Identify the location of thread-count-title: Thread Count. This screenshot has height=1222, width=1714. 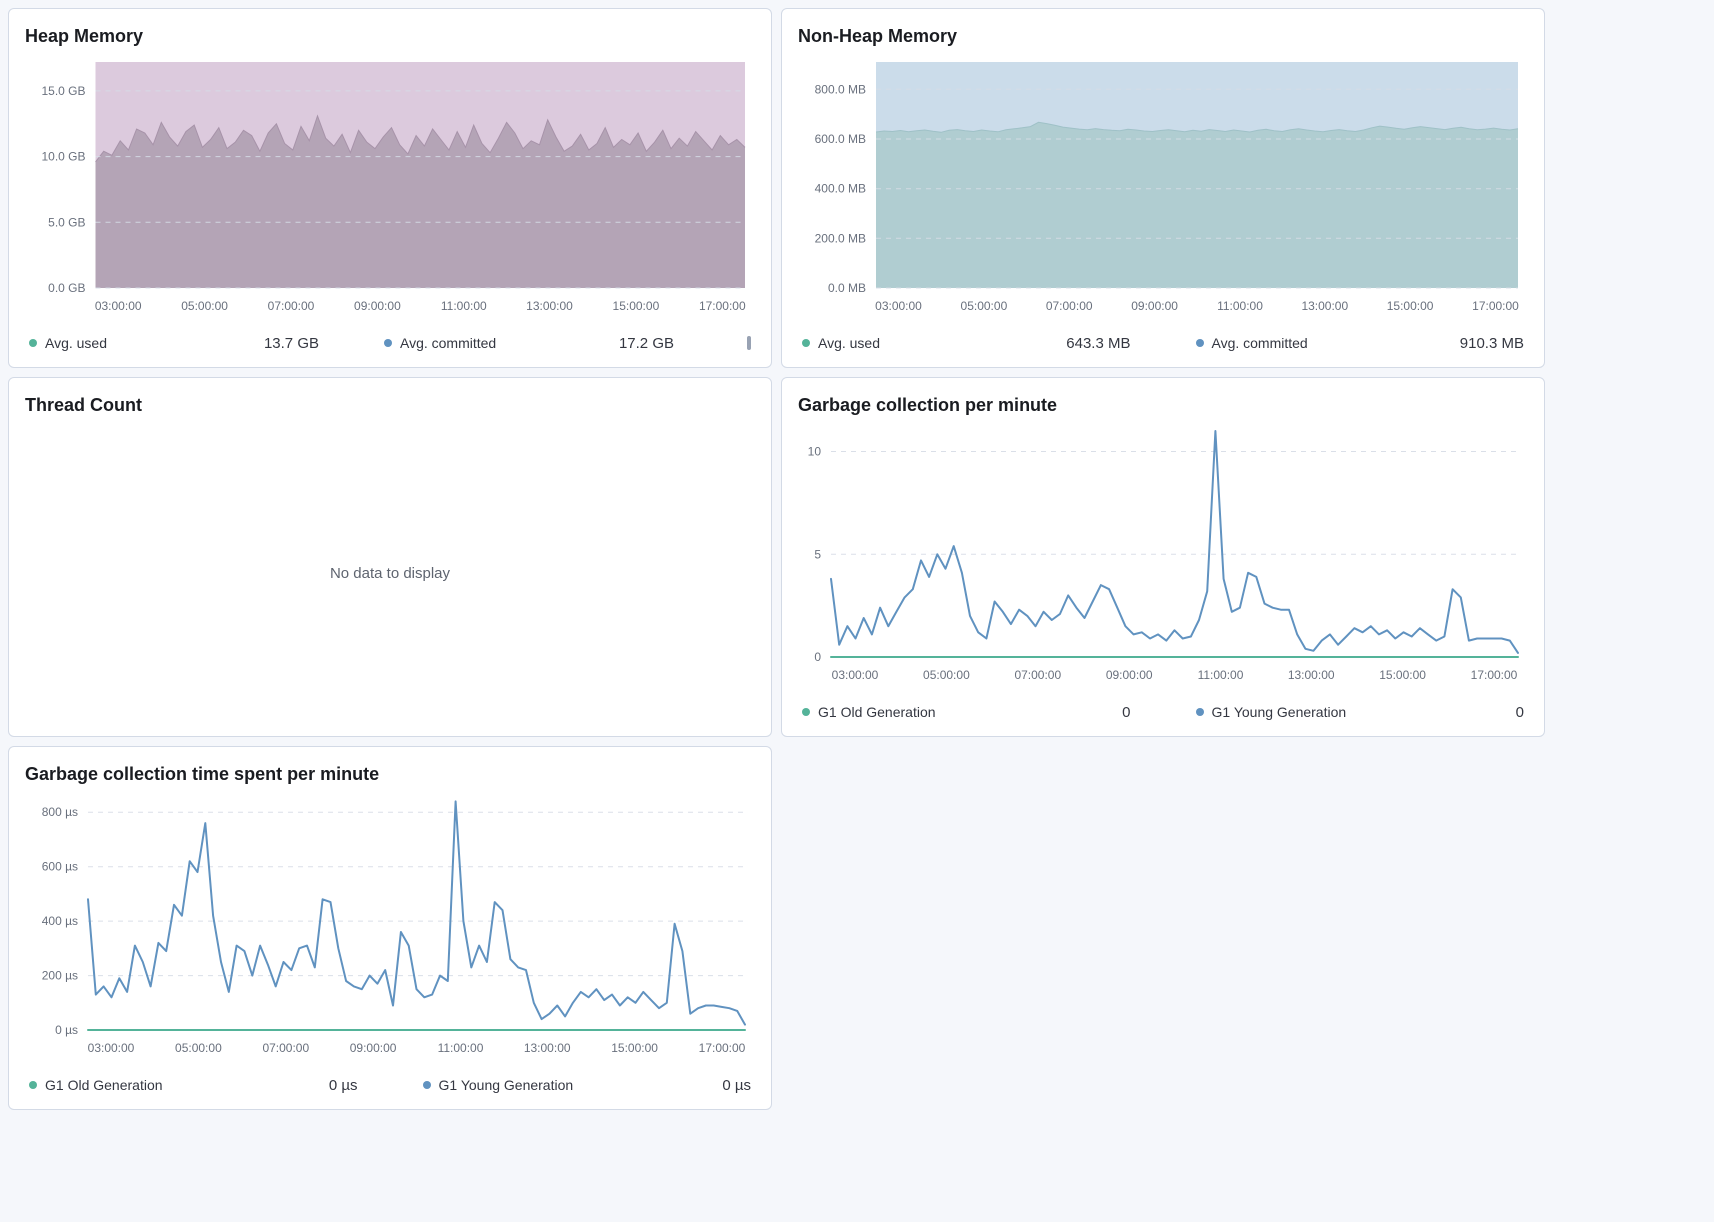
(83, 405).